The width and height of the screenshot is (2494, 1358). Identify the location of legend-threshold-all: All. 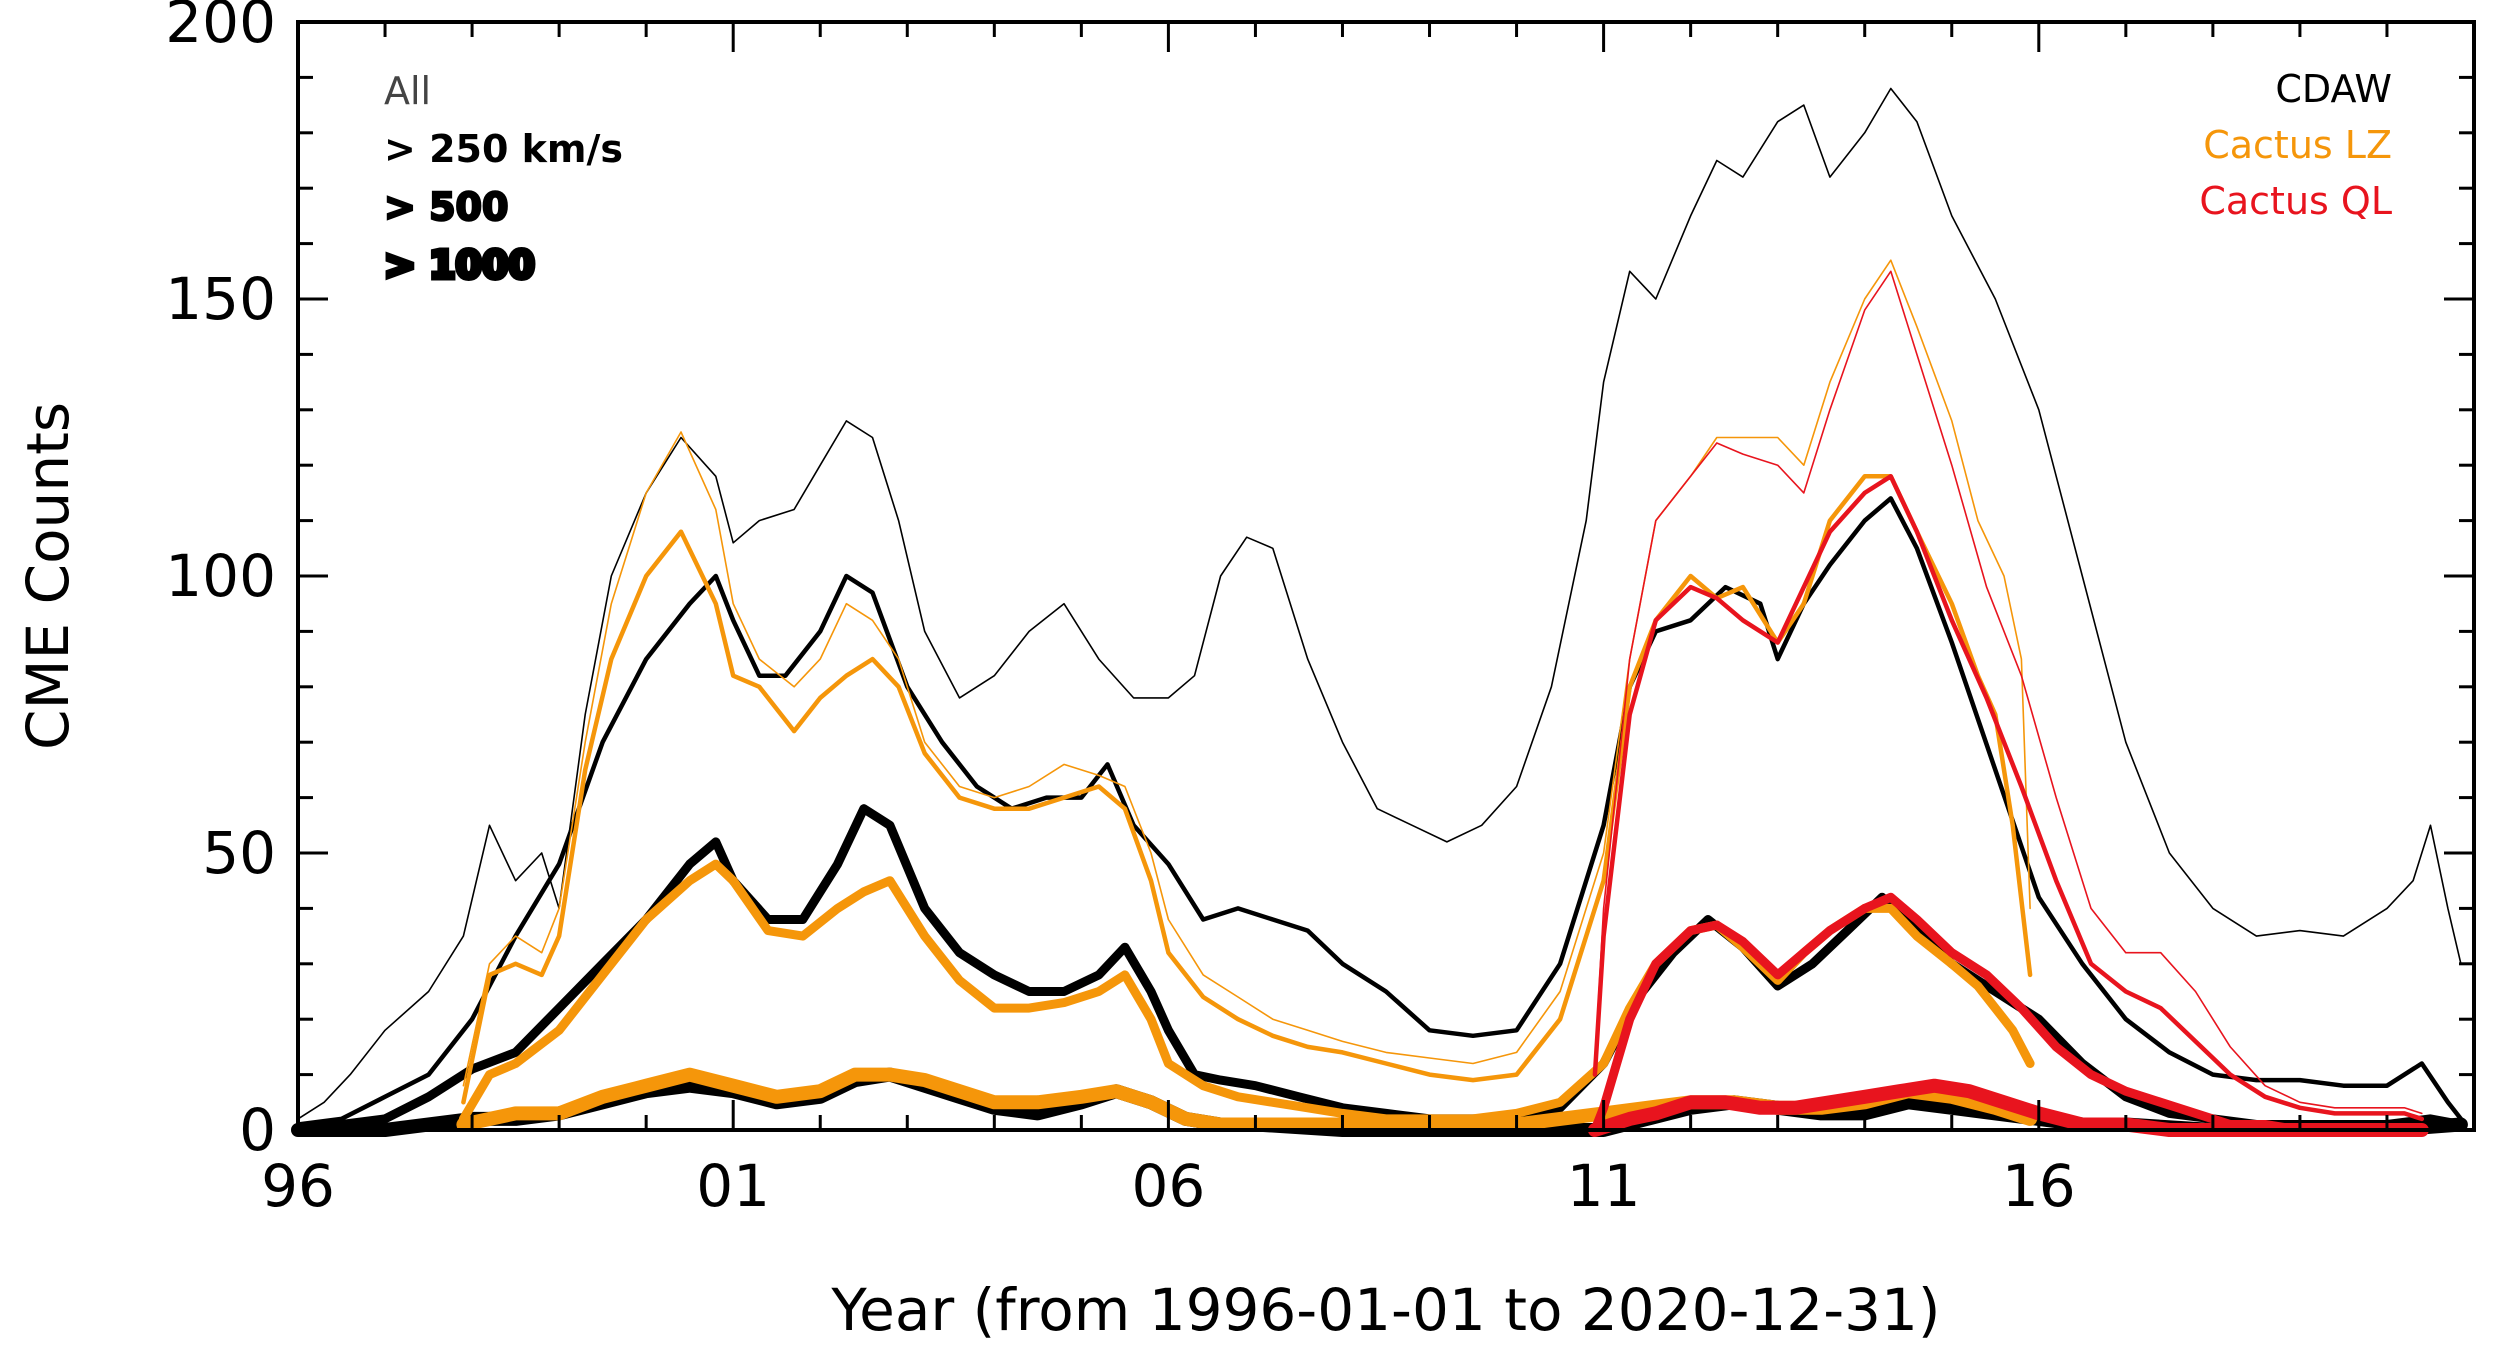
(407, 91).